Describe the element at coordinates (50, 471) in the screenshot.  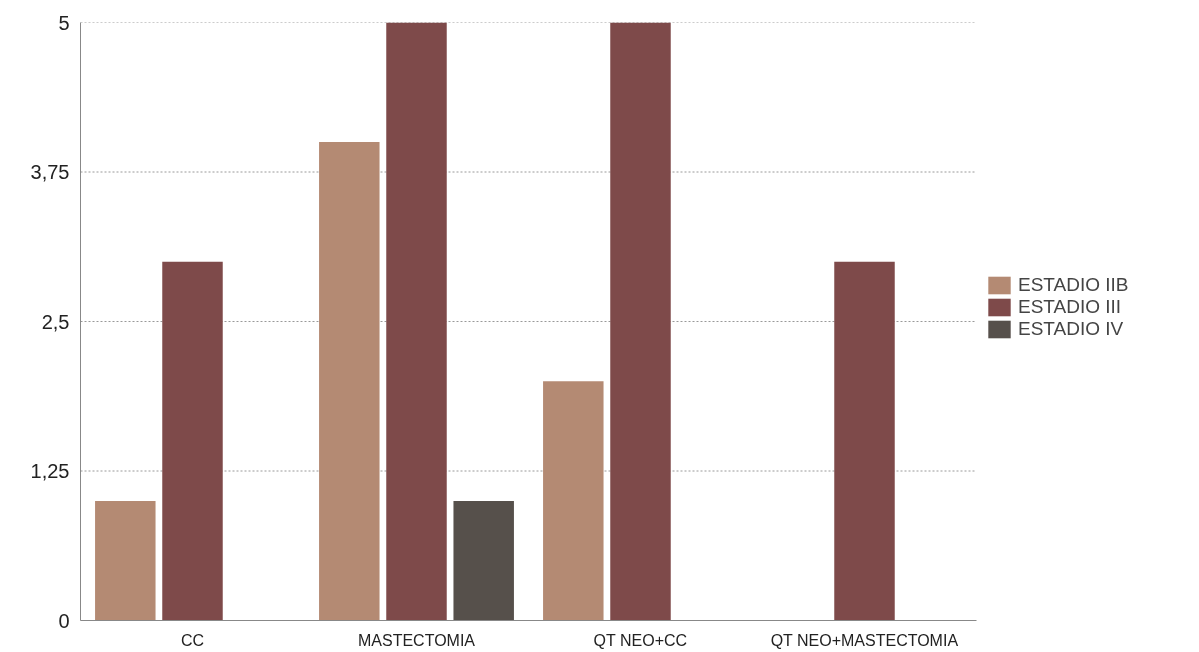
I see `y-tick-label: 1,25` at that location.